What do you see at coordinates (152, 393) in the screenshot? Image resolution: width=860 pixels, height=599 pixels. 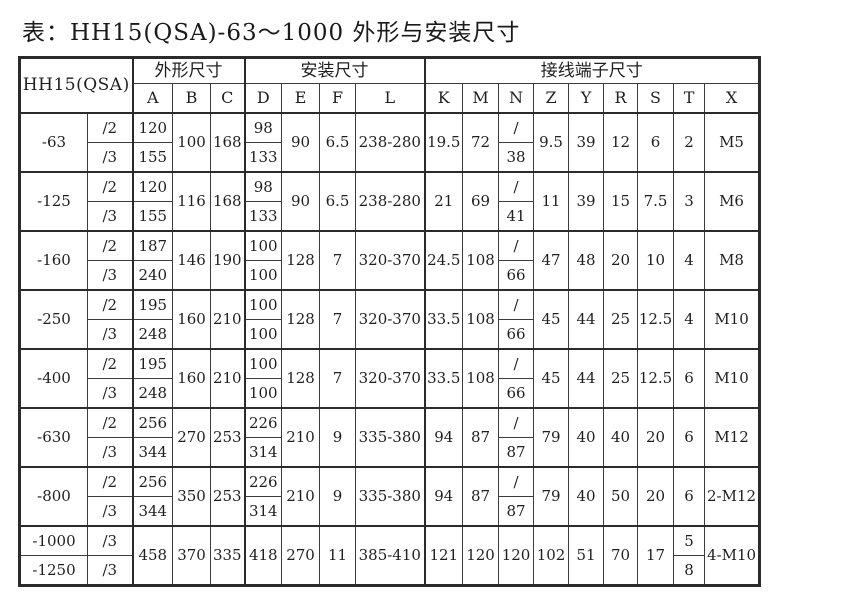 I see `cell-A: 248` at bounding box center [152, 393].